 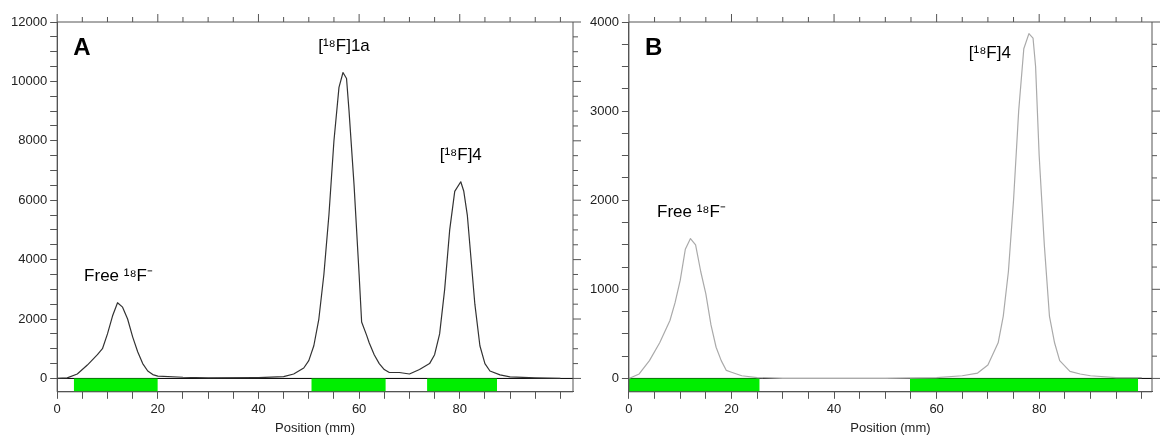 What do you see at coordinates (604, 110) in the screenshot?
I see `y-tick-label: 3000` at bounding box center [604, 110].